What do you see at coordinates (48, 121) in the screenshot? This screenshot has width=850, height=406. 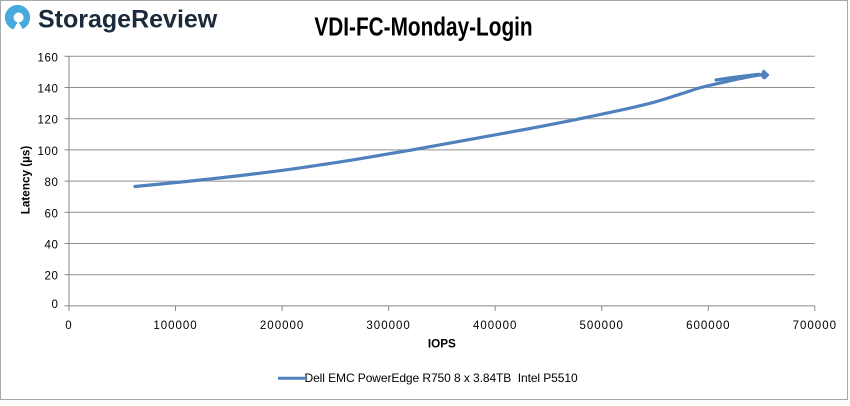 I see `svg-text: 120` at bounding box center [48, 121].